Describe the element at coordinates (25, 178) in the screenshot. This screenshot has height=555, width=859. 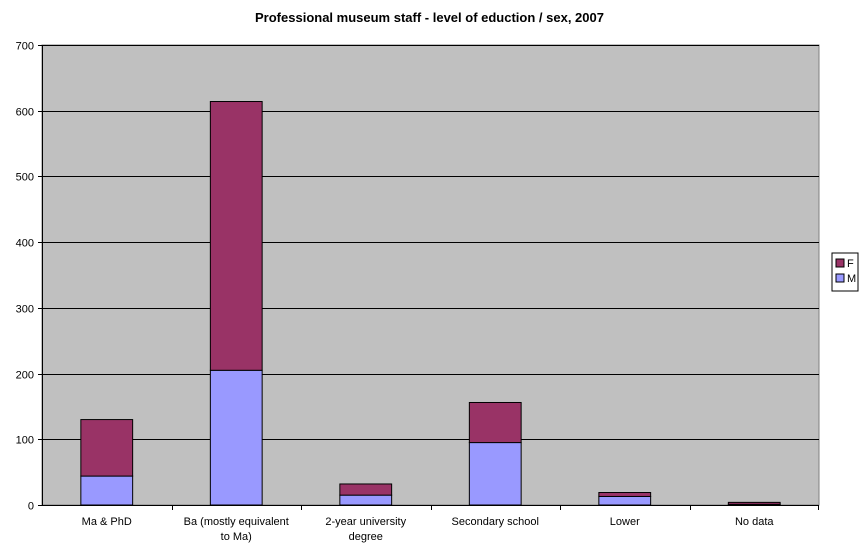
I see `y-tick-label: 500` at that location.